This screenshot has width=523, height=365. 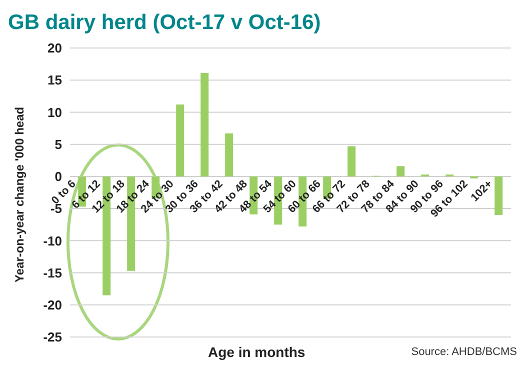 I want to click on x-axis-title: Age in months, so click(x=257, y=352).